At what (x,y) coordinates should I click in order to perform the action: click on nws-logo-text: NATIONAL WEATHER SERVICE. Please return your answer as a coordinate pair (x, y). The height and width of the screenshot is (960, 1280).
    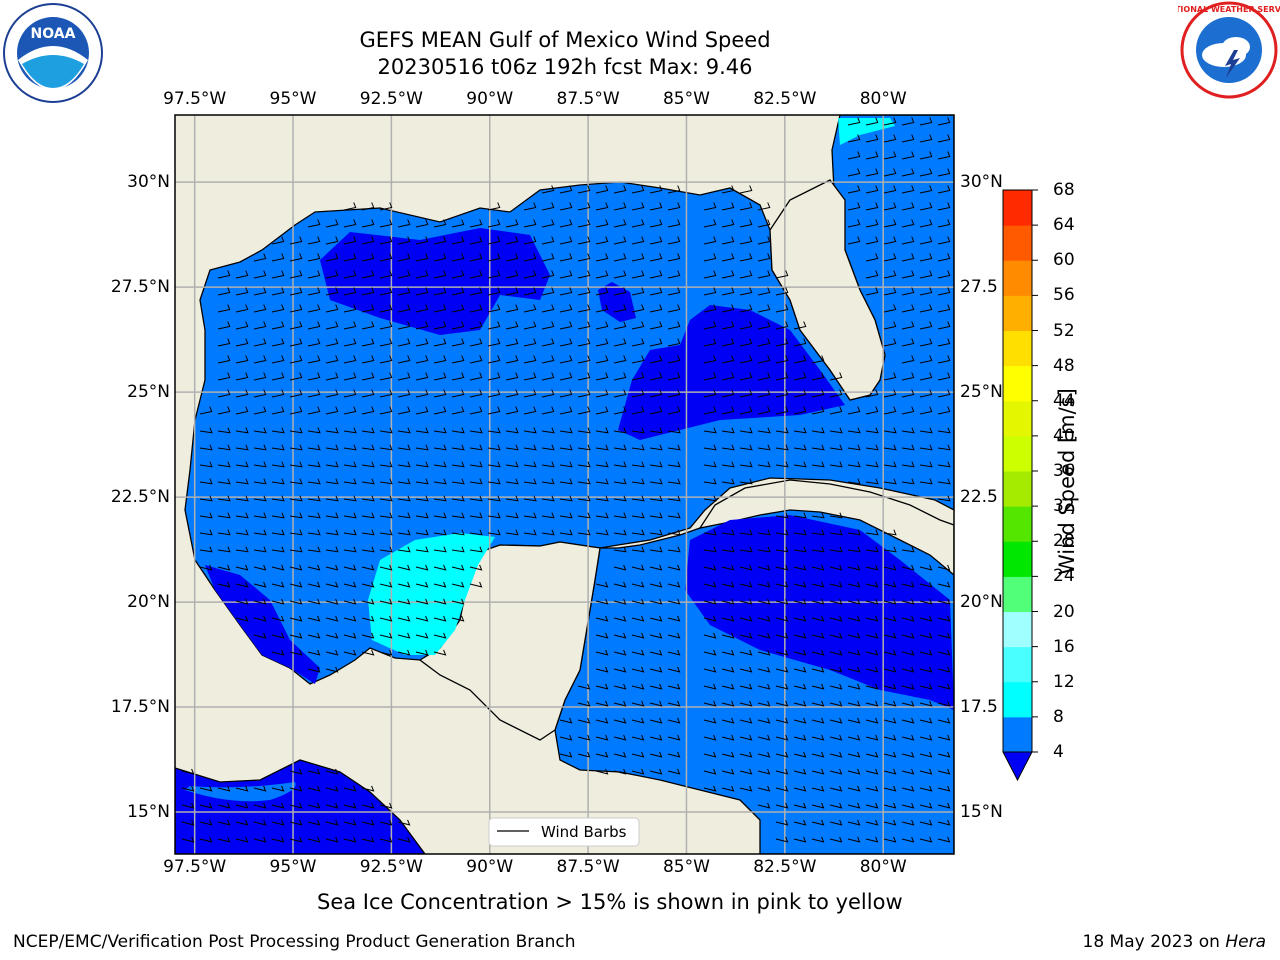
    Looking at the image, I should click on (1229, 9).